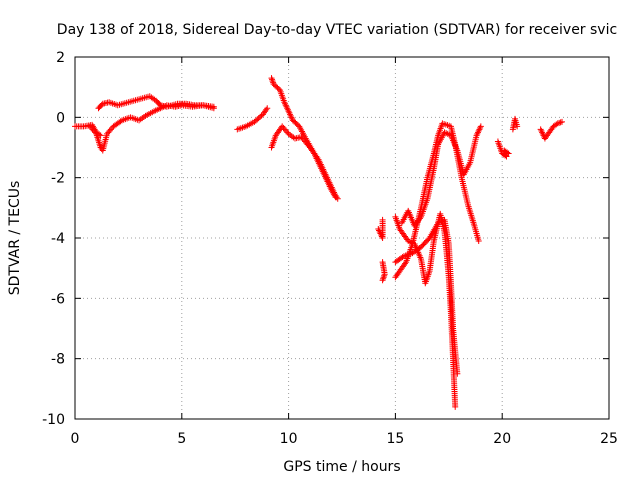 This screenshot has width=640, height=480. What do you see at coordinates (502, 439) in the screenshot?
I see `x-tick-label: 20` at bounding box center [502, 439].